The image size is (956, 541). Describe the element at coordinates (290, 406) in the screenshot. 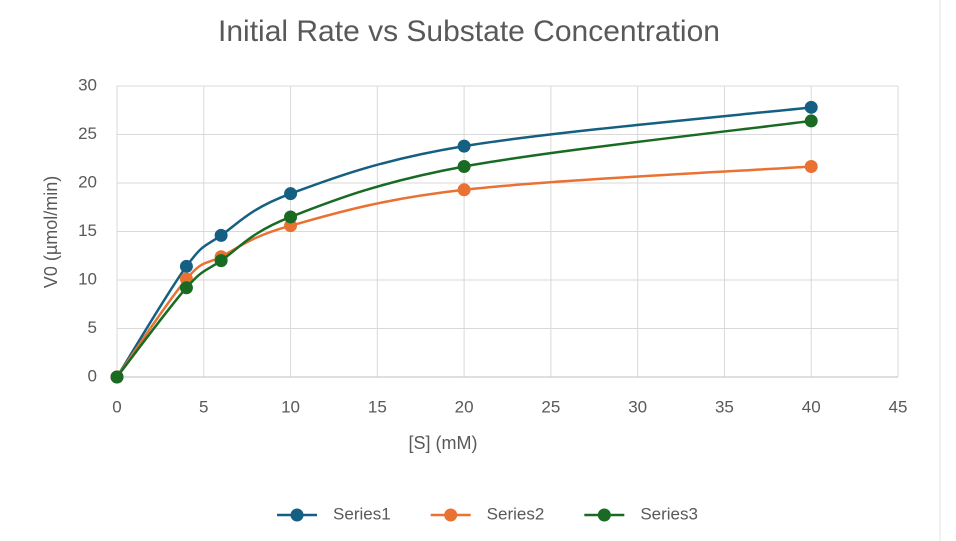

I see `x-tick-label: 10` at that location.